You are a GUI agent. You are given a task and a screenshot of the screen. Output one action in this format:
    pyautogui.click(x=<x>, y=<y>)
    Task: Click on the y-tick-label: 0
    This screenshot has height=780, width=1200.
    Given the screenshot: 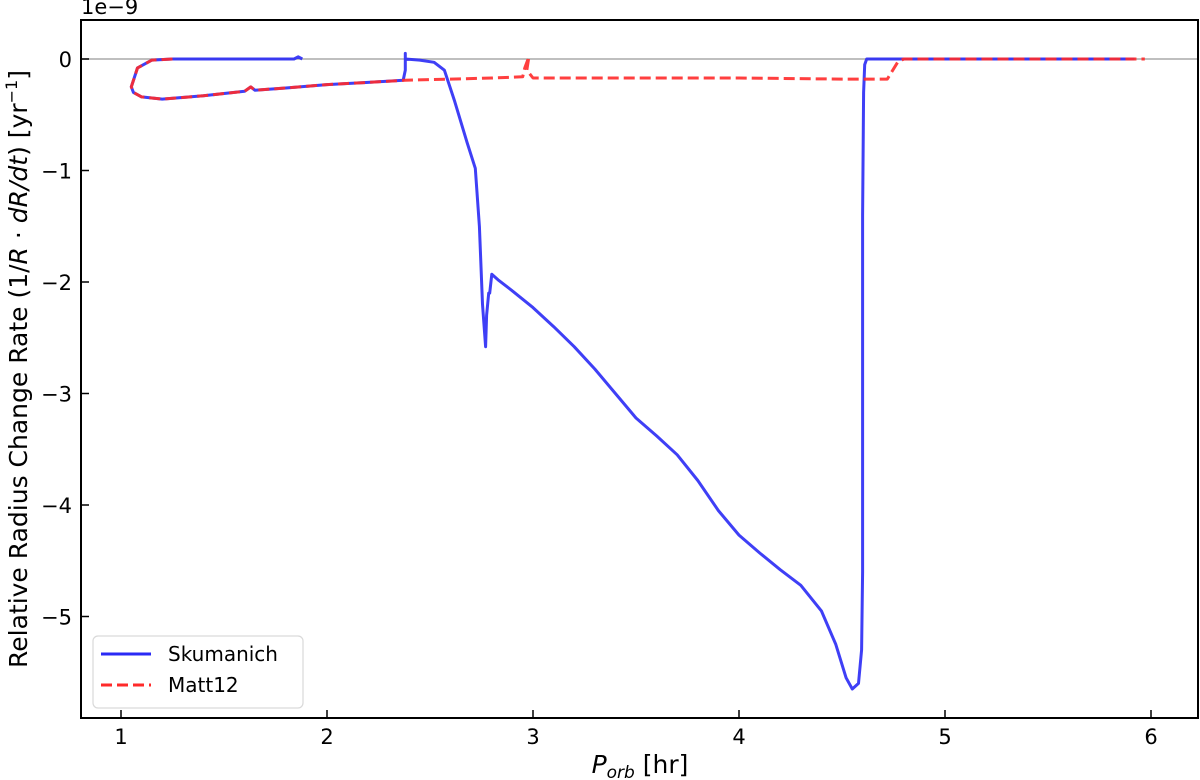 What is the action you would take?
    pyautogui.click(x=65, y=60)
    